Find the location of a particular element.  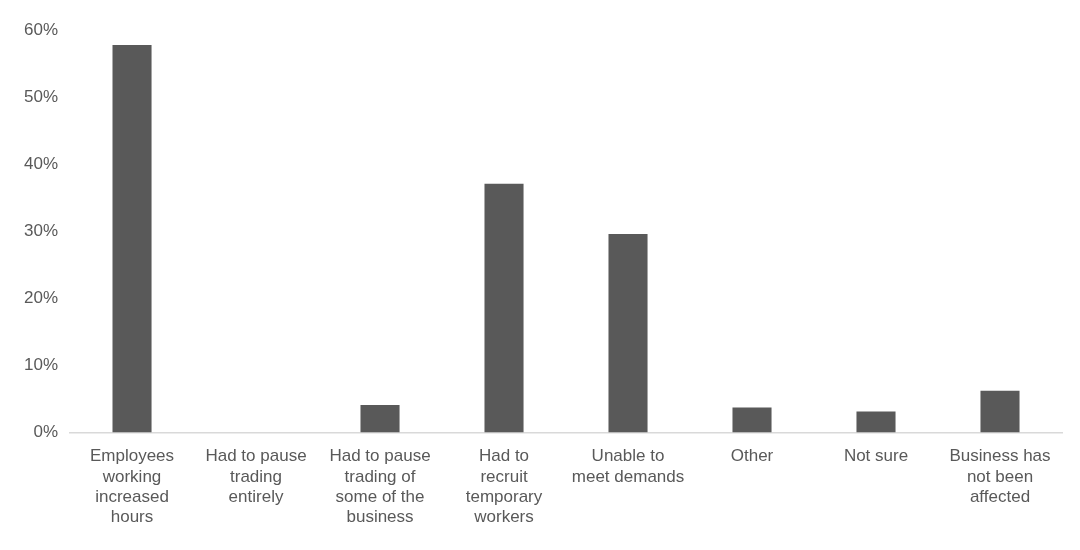

y-tick-label: 60% is located at coordinates (41, 29).